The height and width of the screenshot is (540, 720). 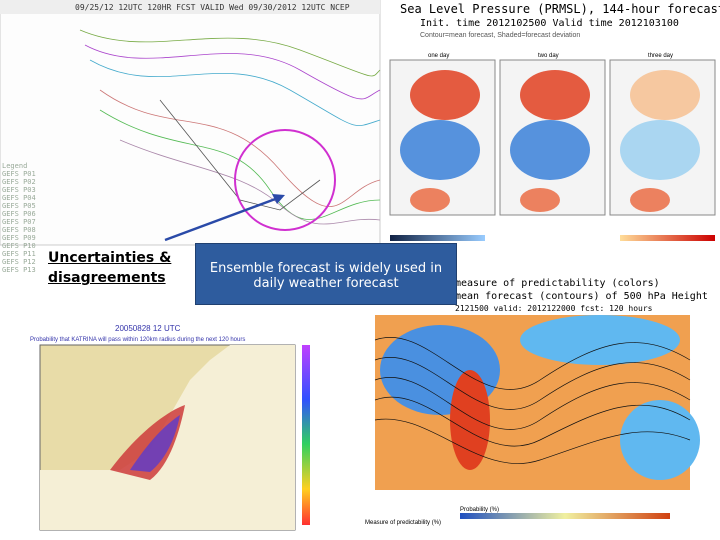 What do you see at coordinates (148, 328) in the screenshot?
I see `katrina-header: 20050828 12 UTC` at bounding box center [148, 328].